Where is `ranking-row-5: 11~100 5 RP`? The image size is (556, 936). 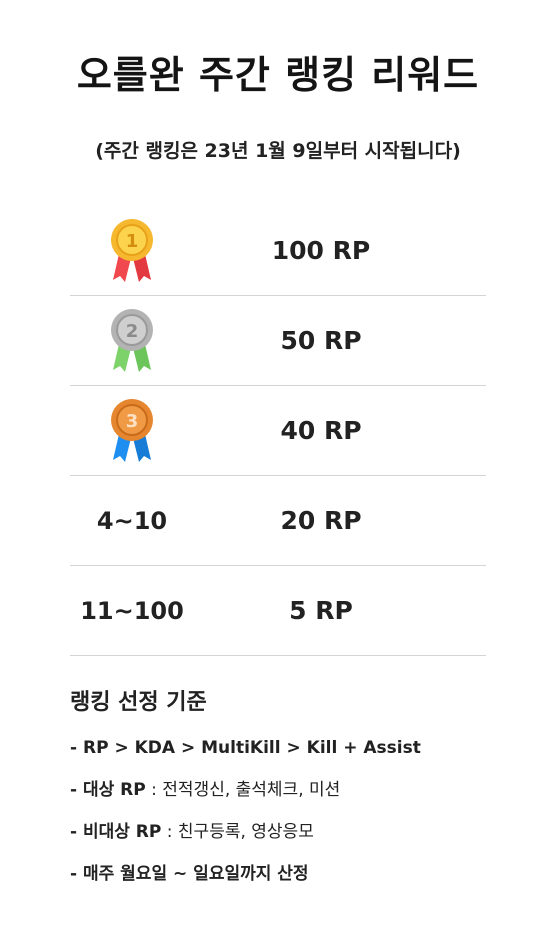 ranking-row-5: 11~100 5 RP is located at coordinates (278, 611).